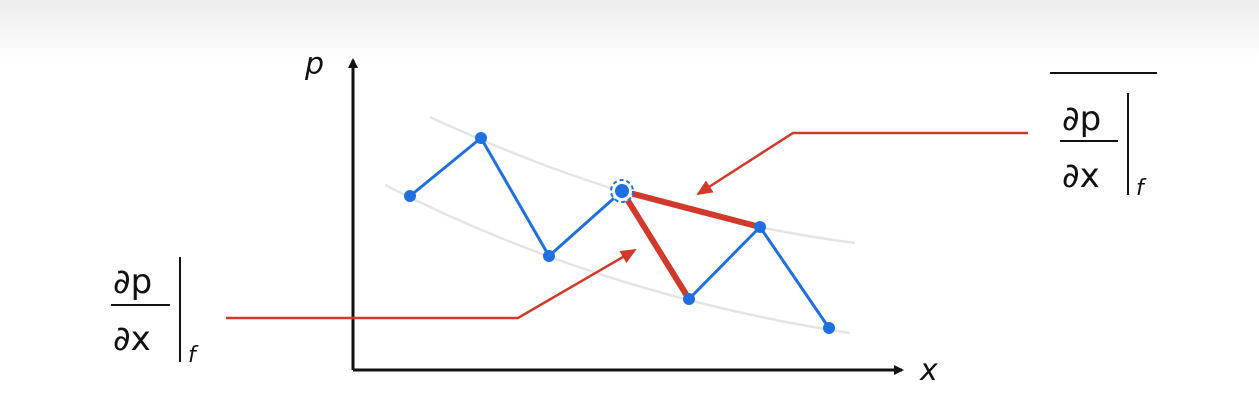 The height and width of the screenshot is (405, 1259). I want to click on x-axis-label: x, so click(928, 370).